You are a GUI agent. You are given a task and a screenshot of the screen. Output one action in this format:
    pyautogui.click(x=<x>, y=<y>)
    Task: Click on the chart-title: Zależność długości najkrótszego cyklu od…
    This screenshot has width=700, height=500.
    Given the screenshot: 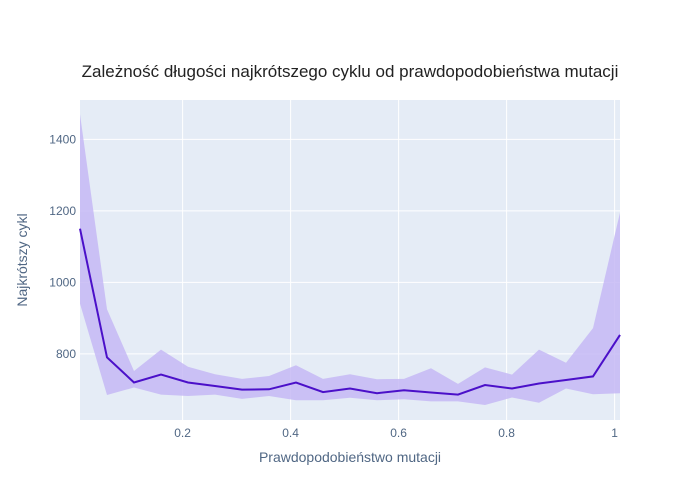 What is the action you would take?
    pyautogui.click(x=350, y=71)
    